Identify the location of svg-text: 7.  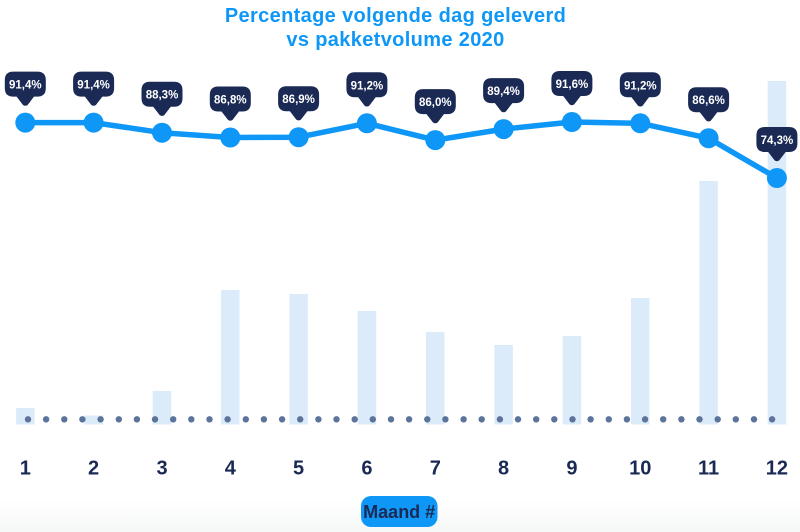
(435, 469).